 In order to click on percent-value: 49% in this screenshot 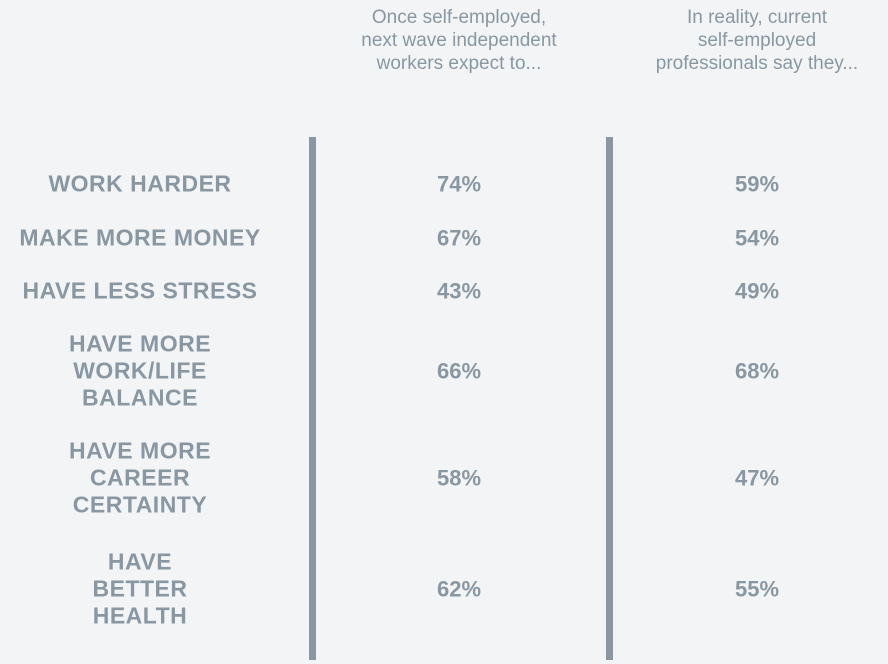, I will do `click(757, 291)`.